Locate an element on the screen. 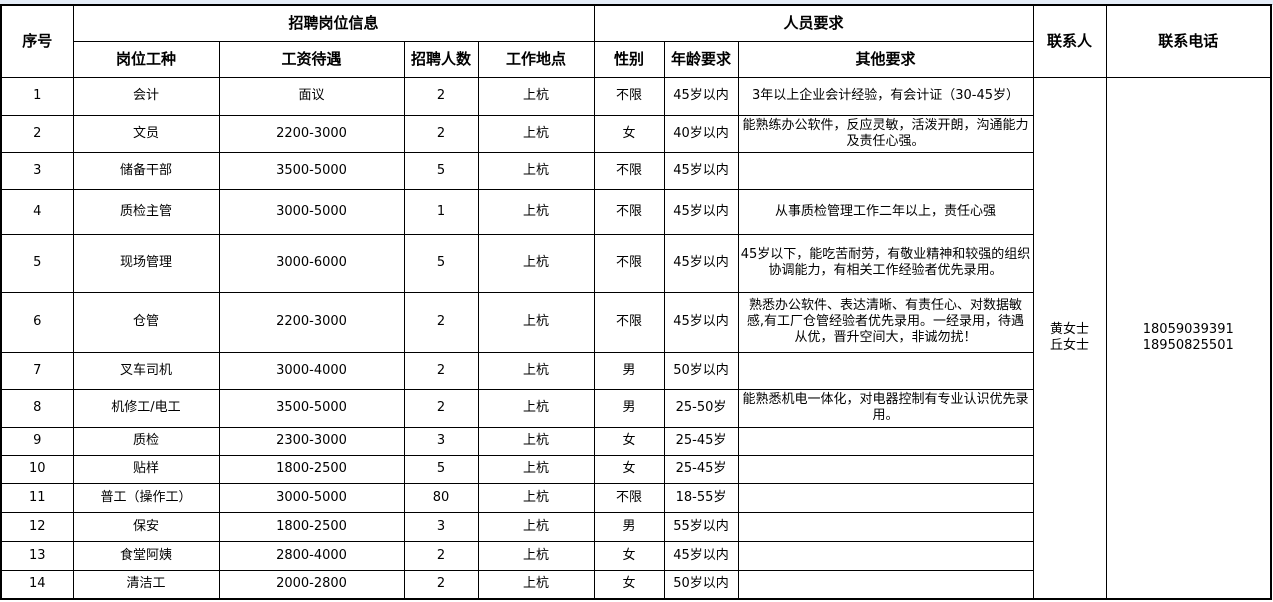  cell-position: 质检 is located at coordinates (146, 441).